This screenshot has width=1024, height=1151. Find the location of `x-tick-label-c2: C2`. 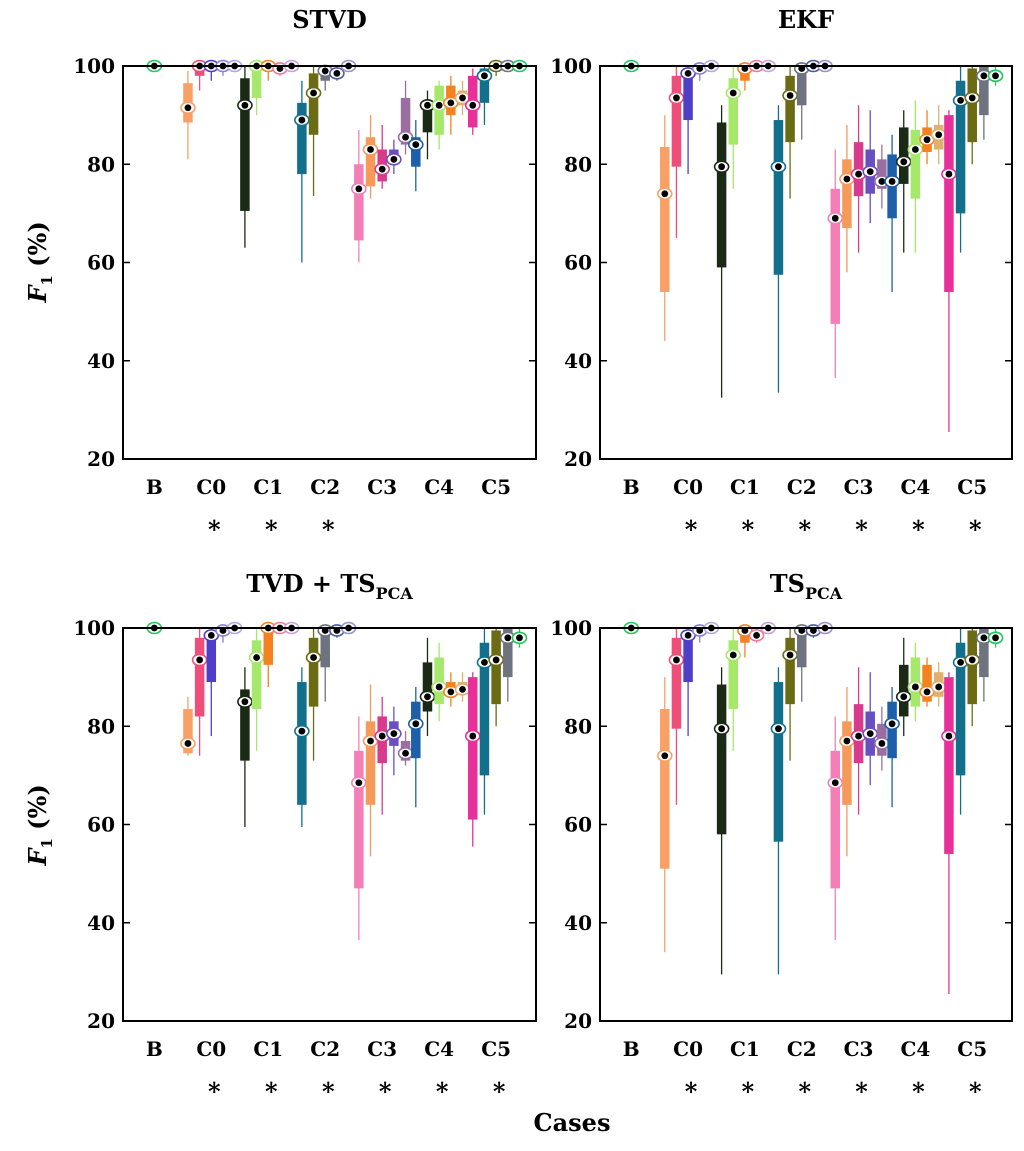

x-tick-label-c2: C2 is located at coordinates (802, 487).